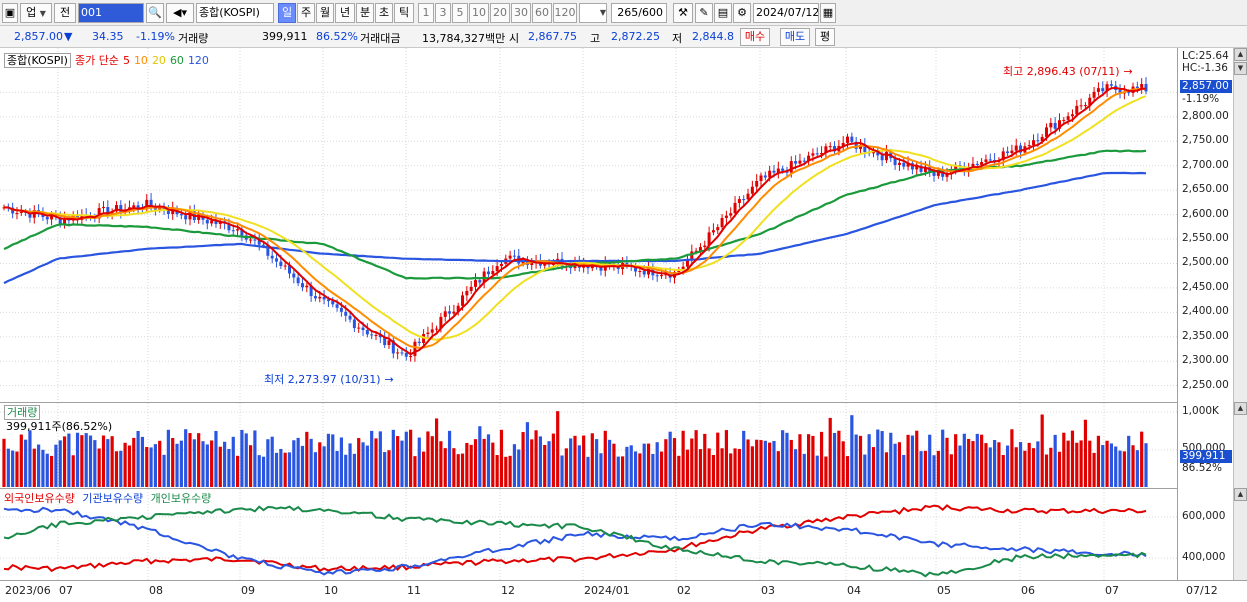 Image resolution: width=1247 pixels, height=602 pixels. Describe the element at coordinates (65, 13) in the screenshot. I see `prev-button: 전` at that location.